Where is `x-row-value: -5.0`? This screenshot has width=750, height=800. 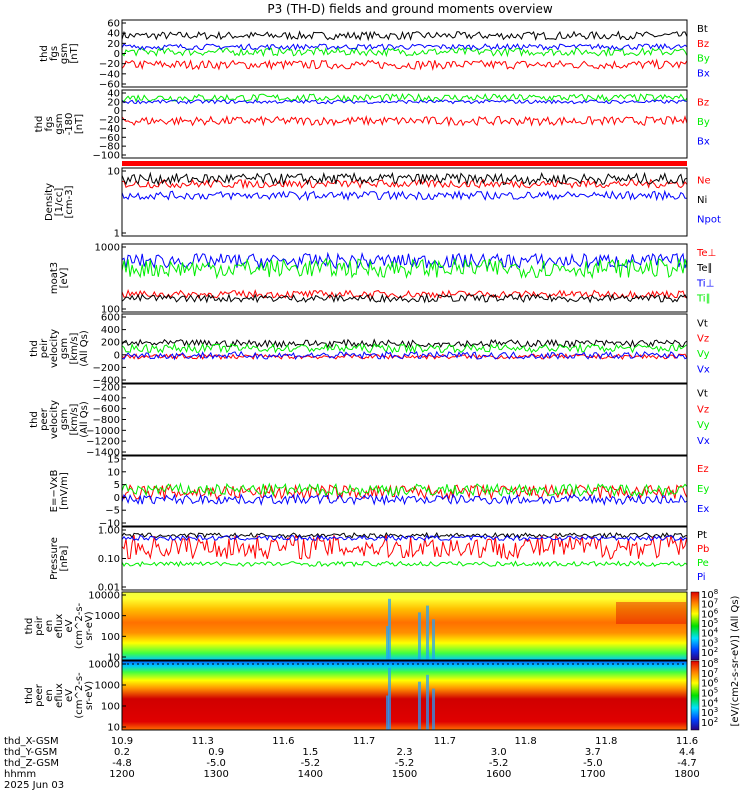 x-row-value: -5.0 is located at coordinates (216, 763).